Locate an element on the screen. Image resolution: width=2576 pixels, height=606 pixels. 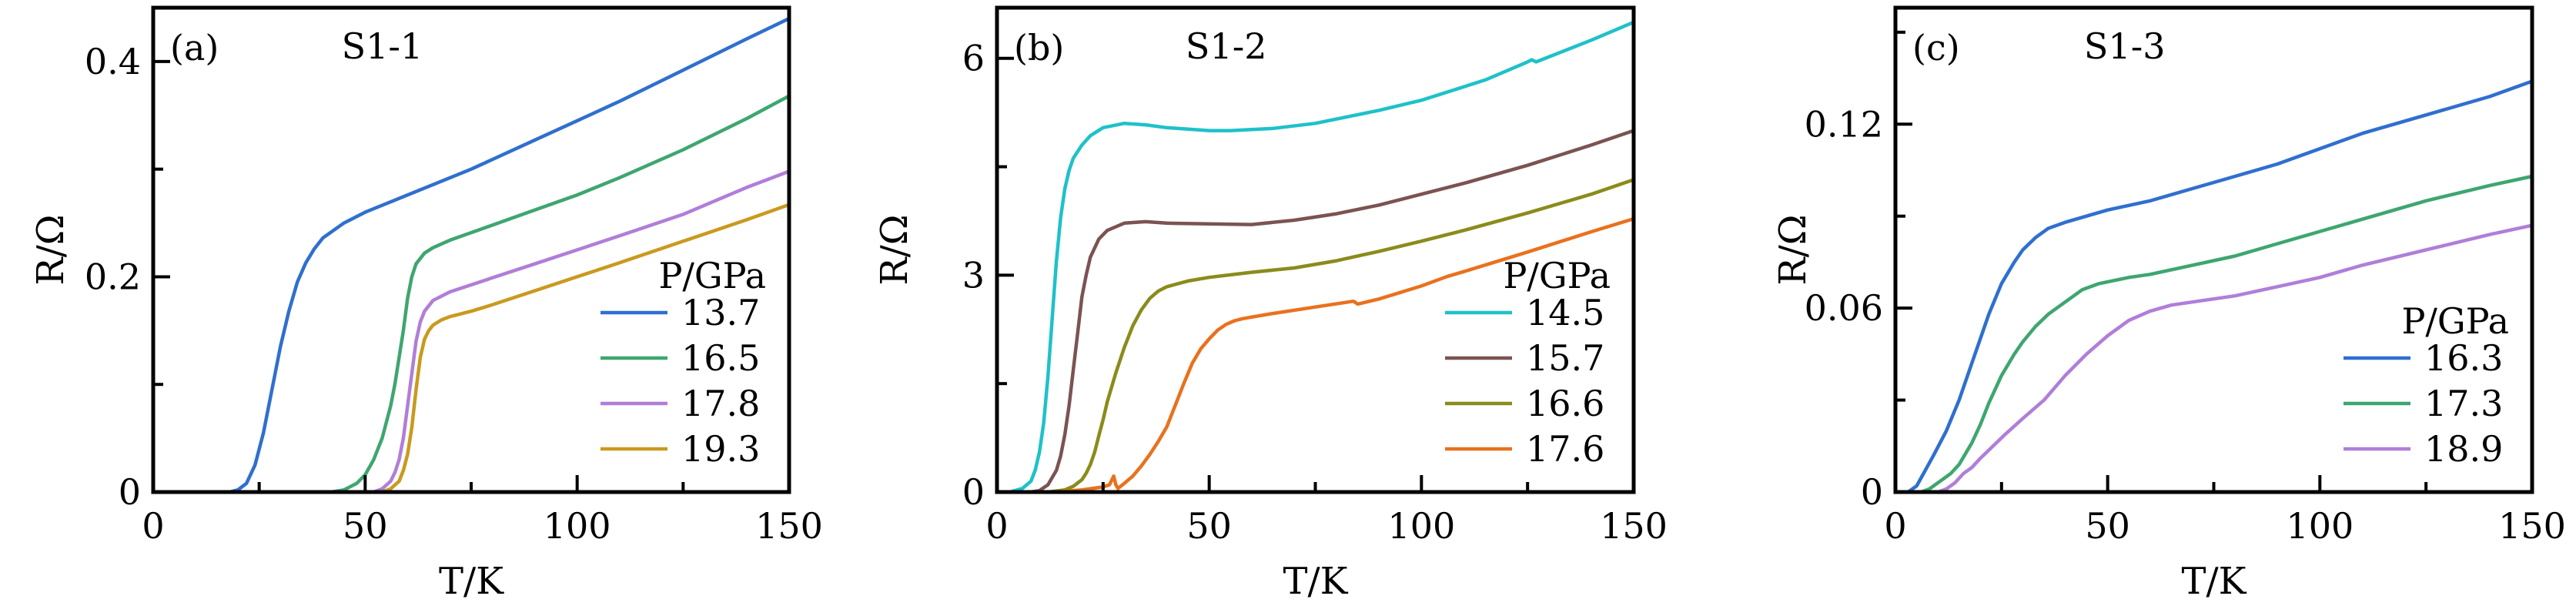
panel-label: (c) is located at coordinates (1936, 48).